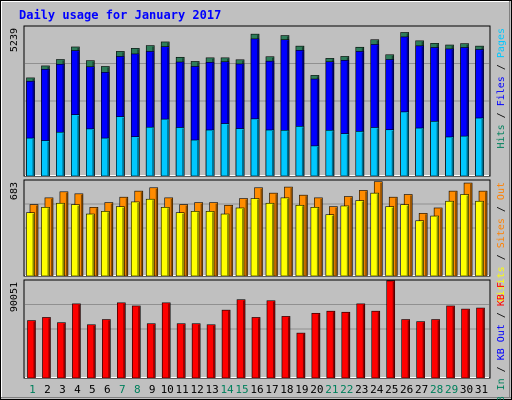  Describe the element at coordinates (501, 284) in the screenshot. I see `legend-entry: Visits` at that location.